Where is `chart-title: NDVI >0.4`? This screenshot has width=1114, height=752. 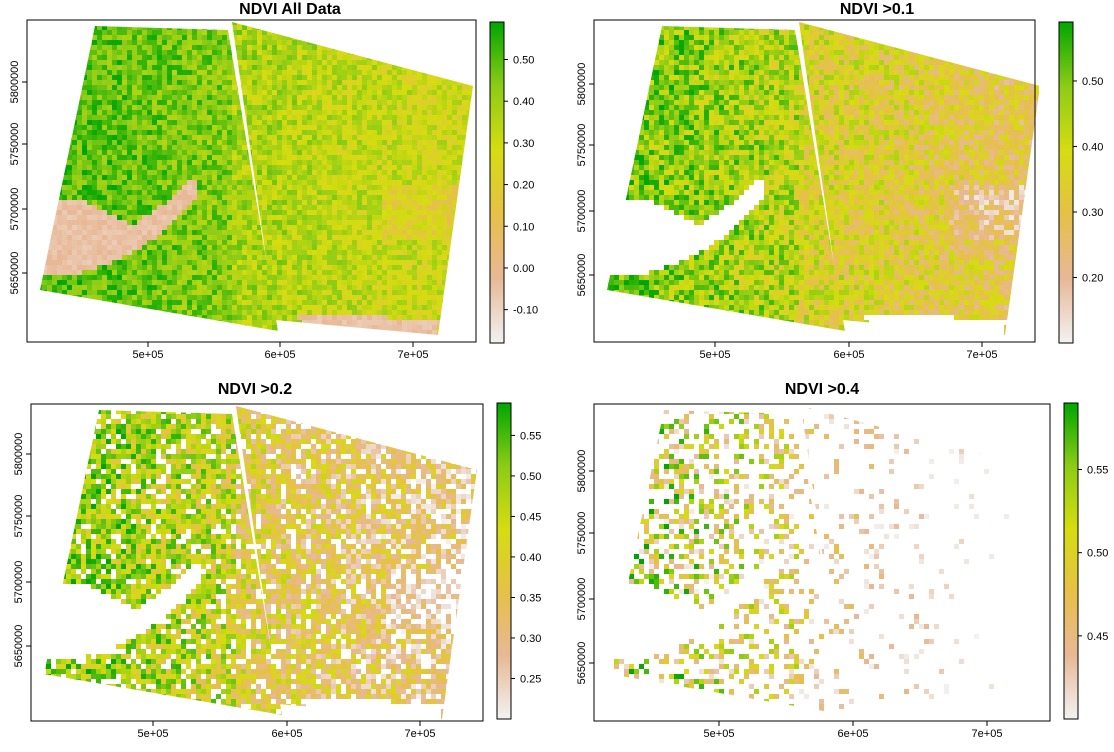
chart-title: NDVI >0.4 is located at coordinates (822, 390).